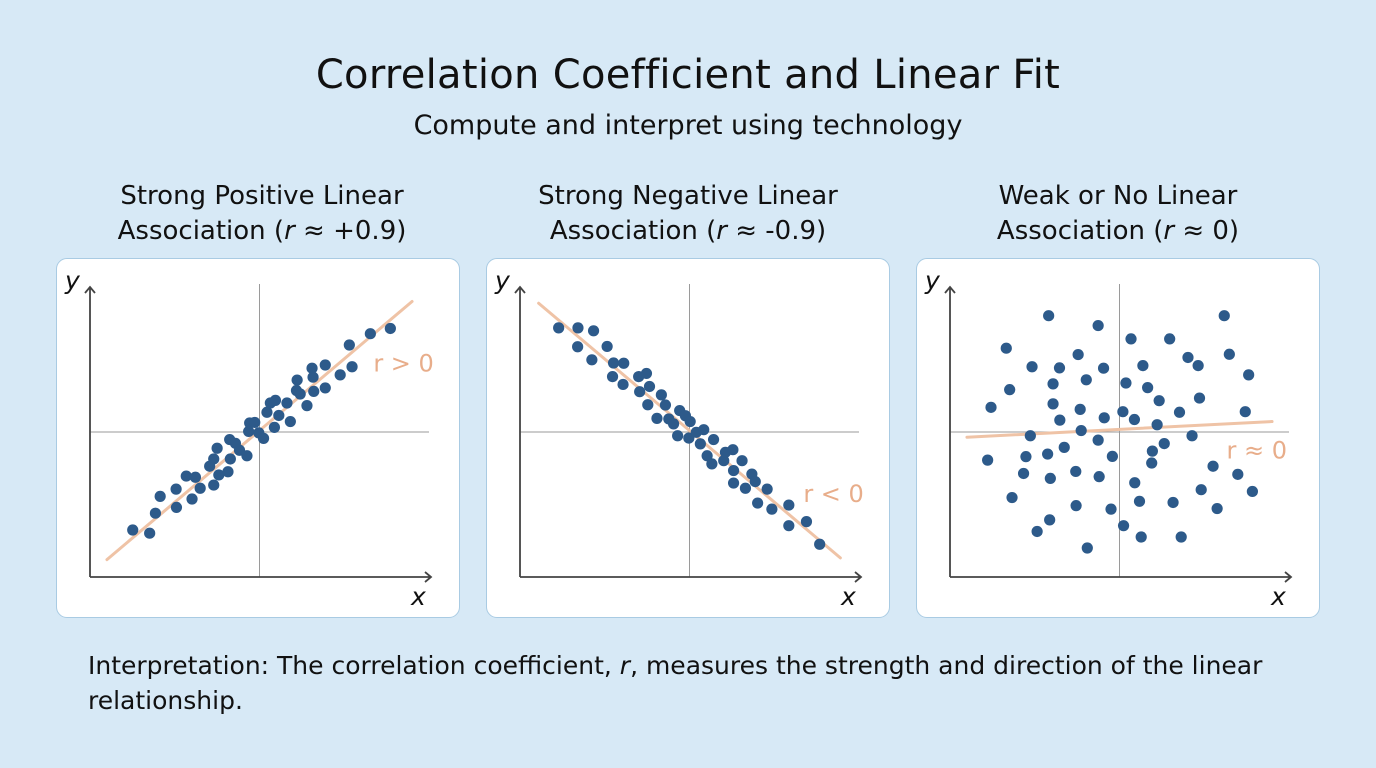 This screenshot has width=1376, height=768. Describe the element at coordinates (689, 430) in the screenshot. I see `fit-line` at that location.